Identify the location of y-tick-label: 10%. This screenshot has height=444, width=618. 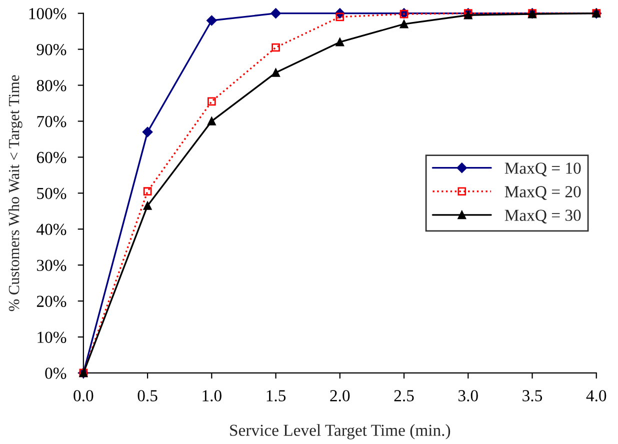
(52, 337).